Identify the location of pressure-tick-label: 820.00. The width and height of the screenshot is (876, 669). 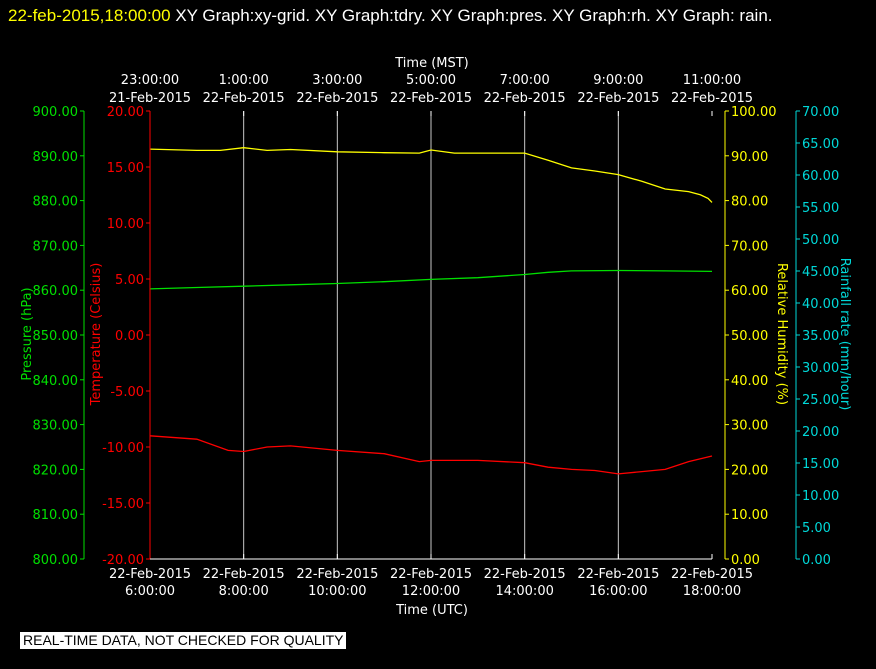
(56, 470).